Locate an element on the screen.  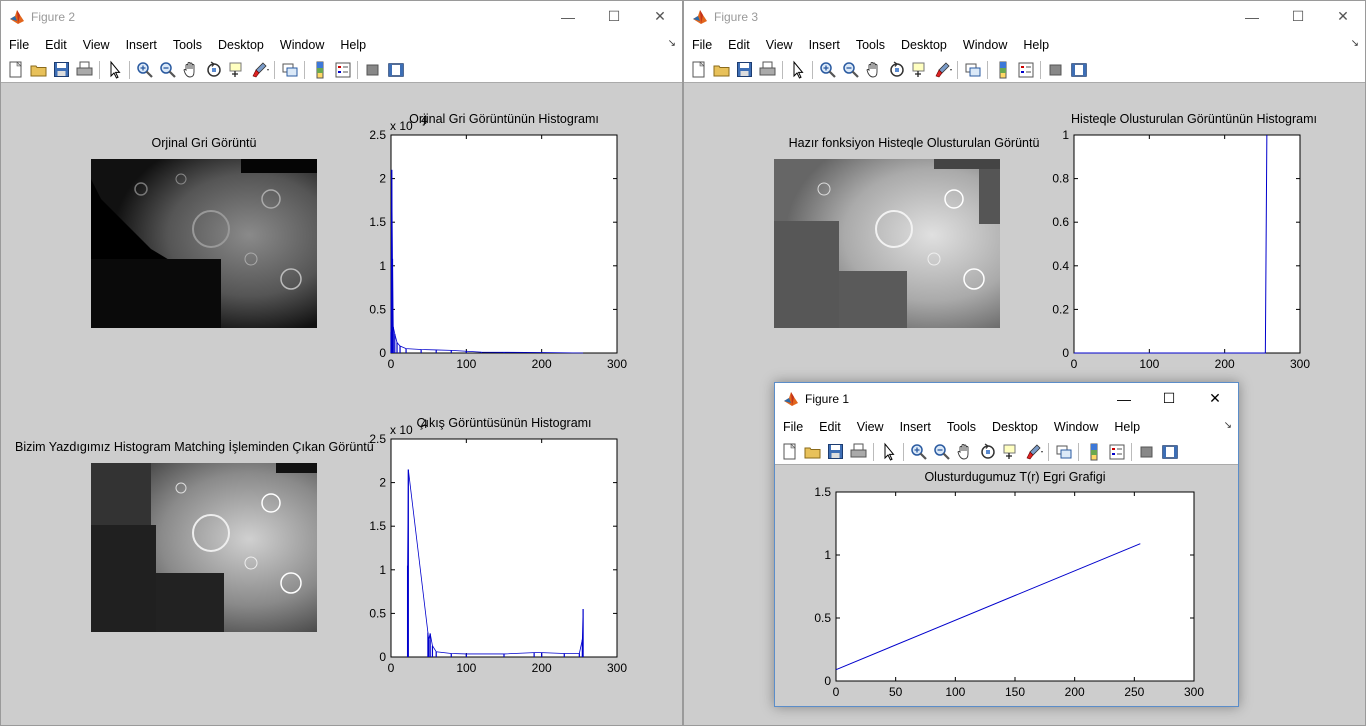
figure-3-titlebar: Figure 3 — ☐ ✕ is located at coordinates (1024, 16).